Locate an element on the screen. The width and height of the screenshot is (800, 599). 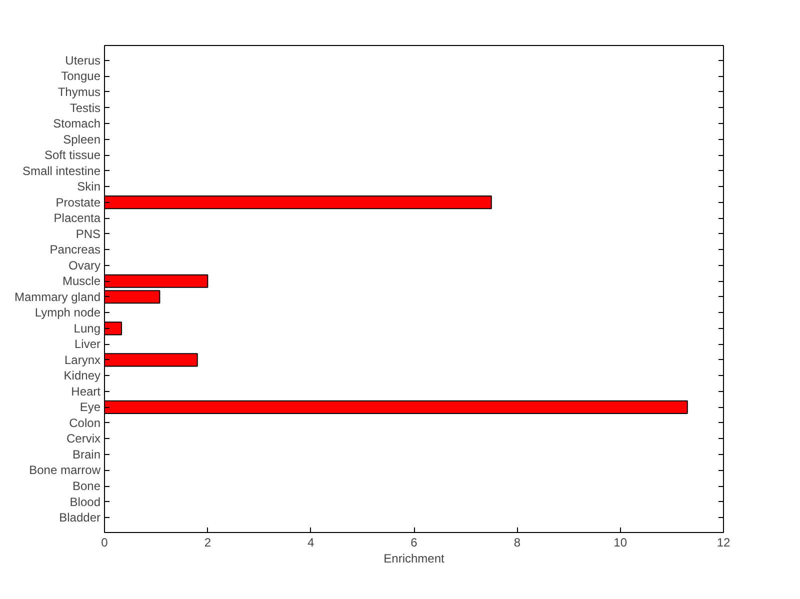
y-tick-label: Bladder is located at coordinates (80, 517).